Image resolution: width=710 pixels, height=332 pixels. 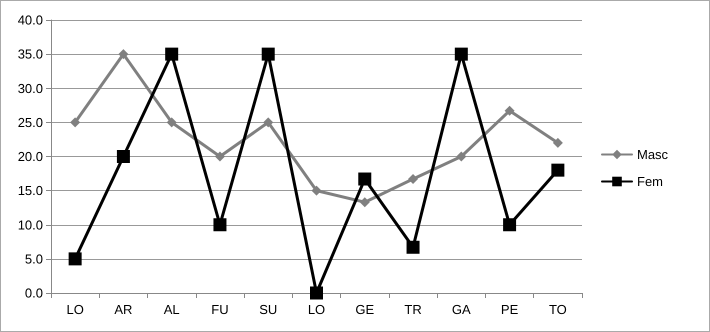 I want to click on legend-label: Masc, so click(x=653, y=154).